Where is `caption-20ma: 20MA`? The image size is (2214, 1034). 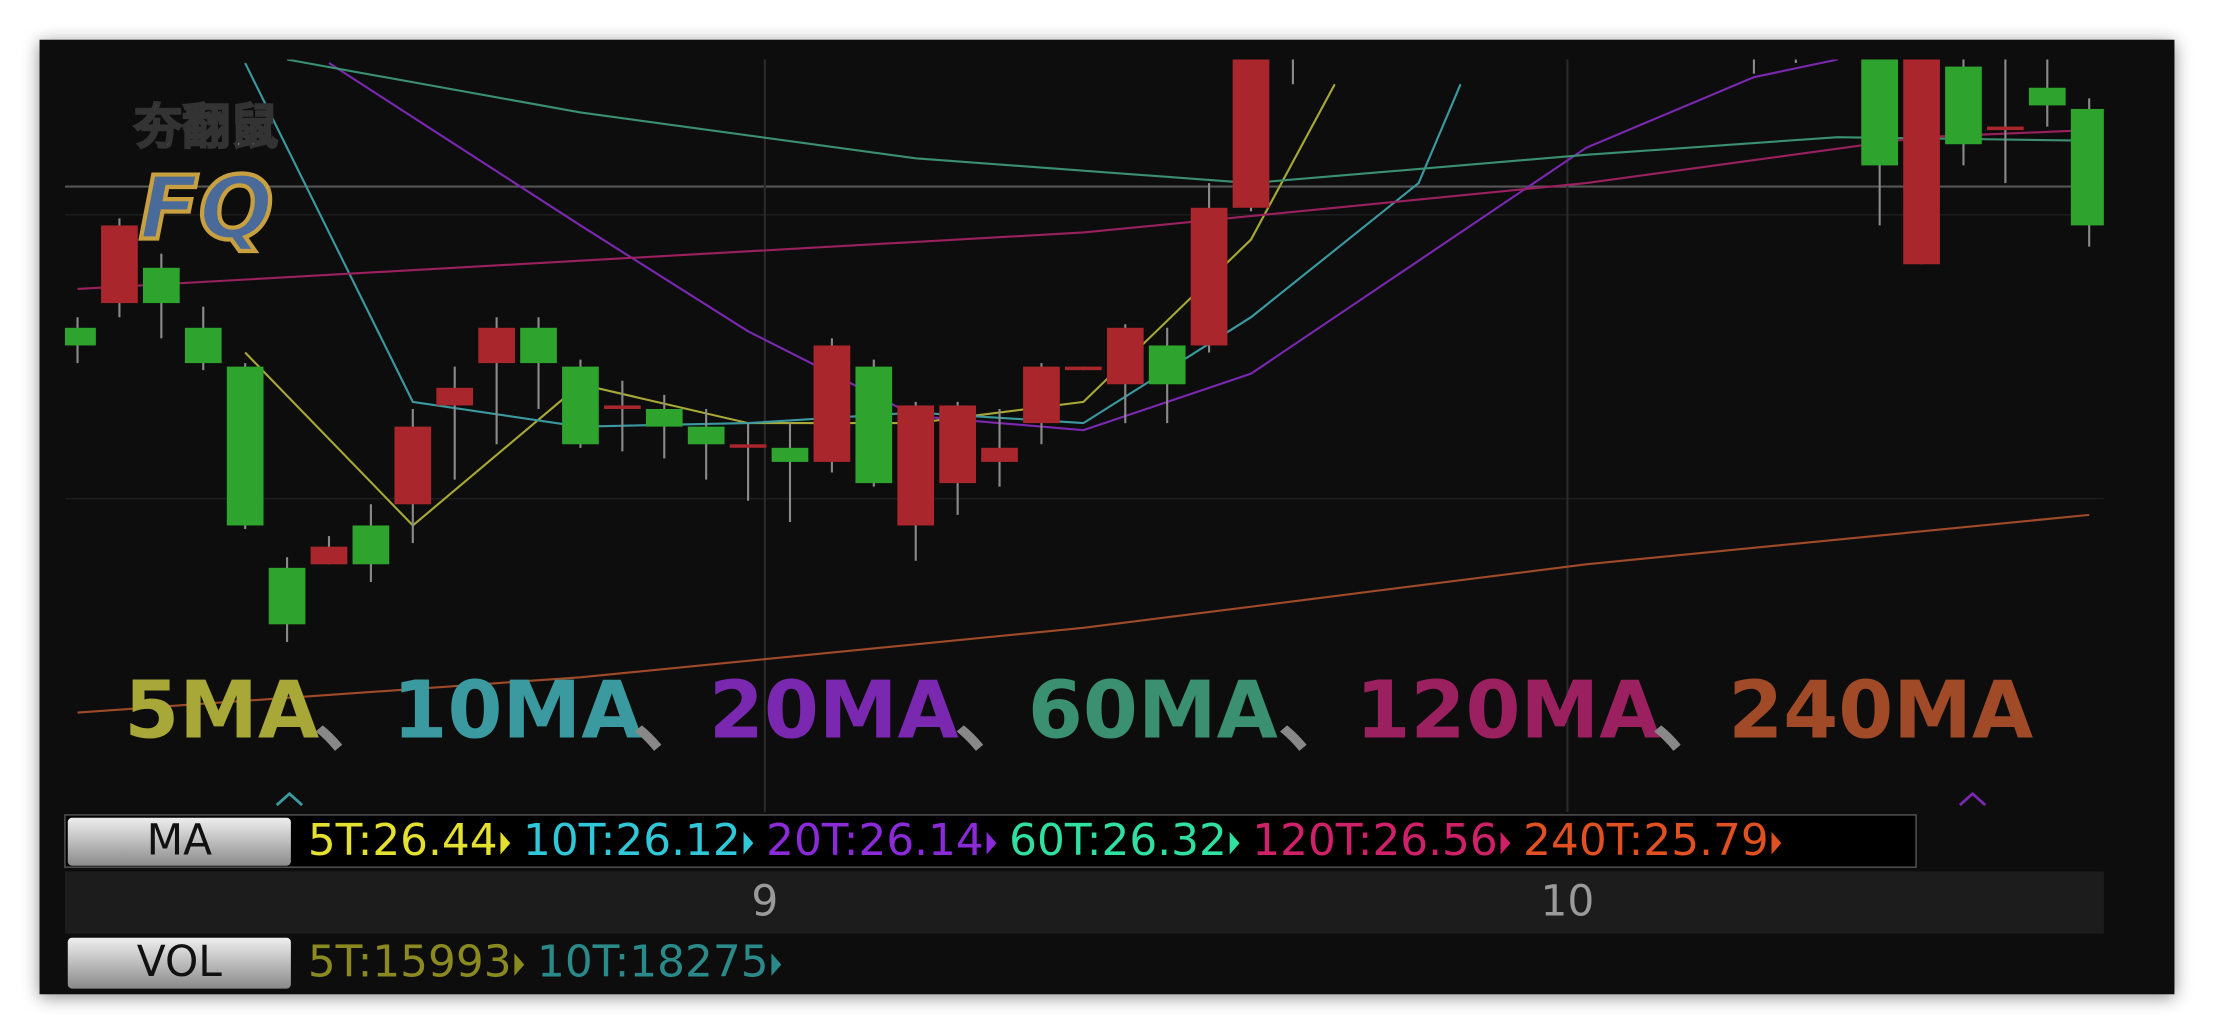 caption-20ma: 20MA is located at coordinates (834, 711).